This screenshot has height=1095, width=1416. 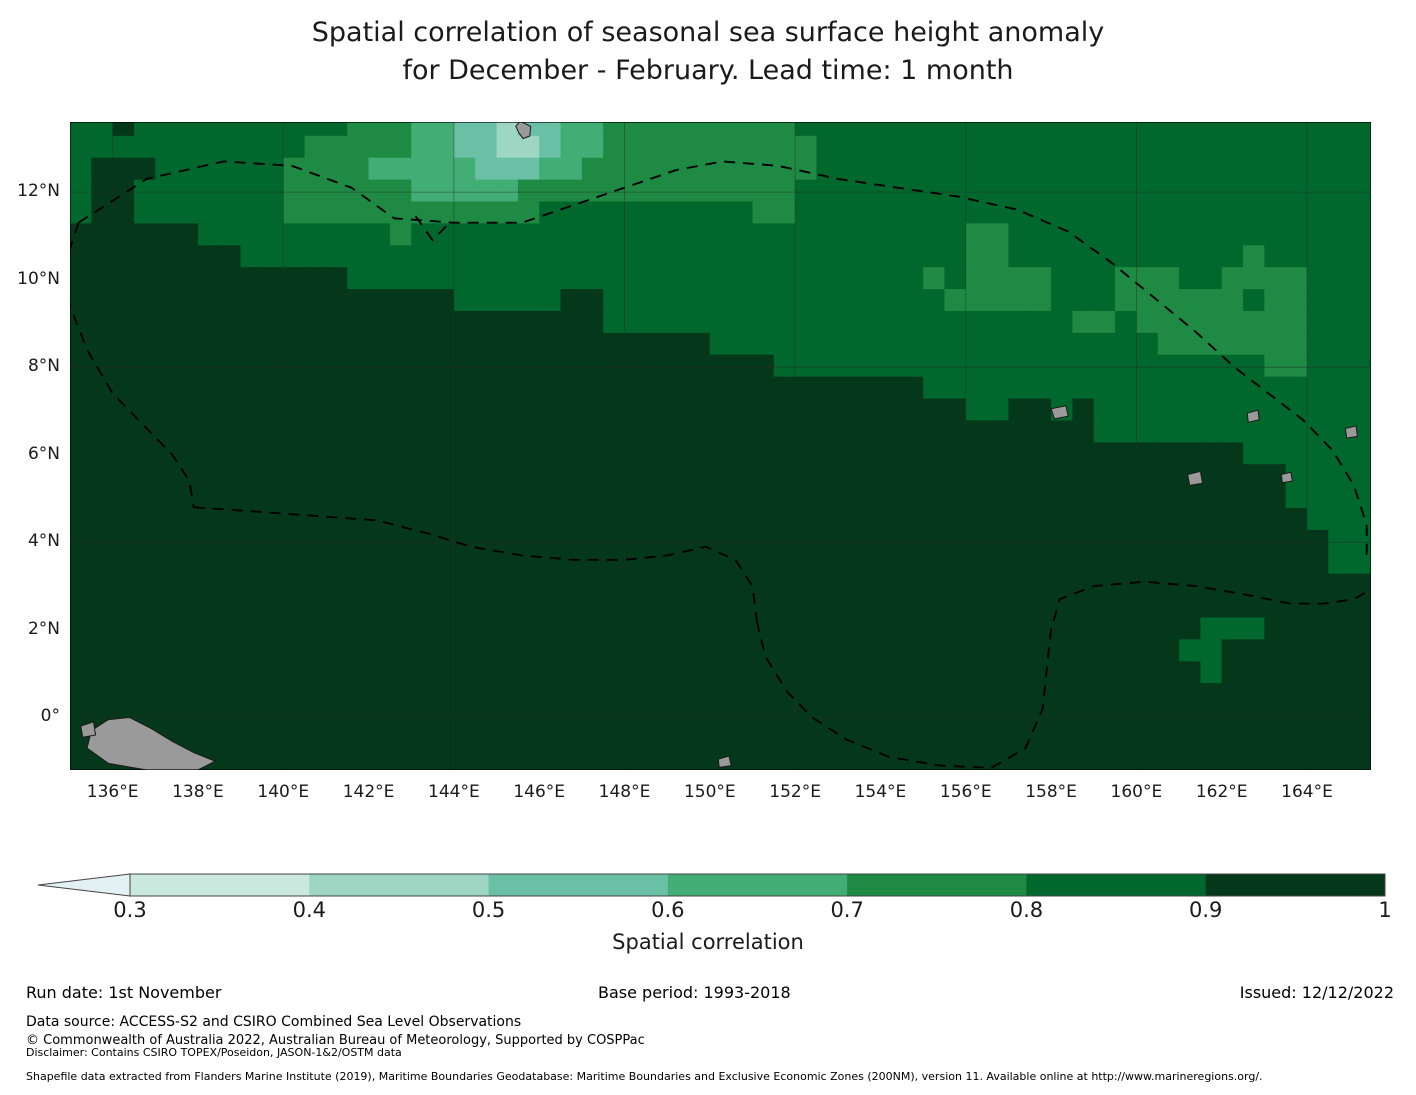 I want to click on latitude-tick-1: 10°N, so click(x=38, y=278).